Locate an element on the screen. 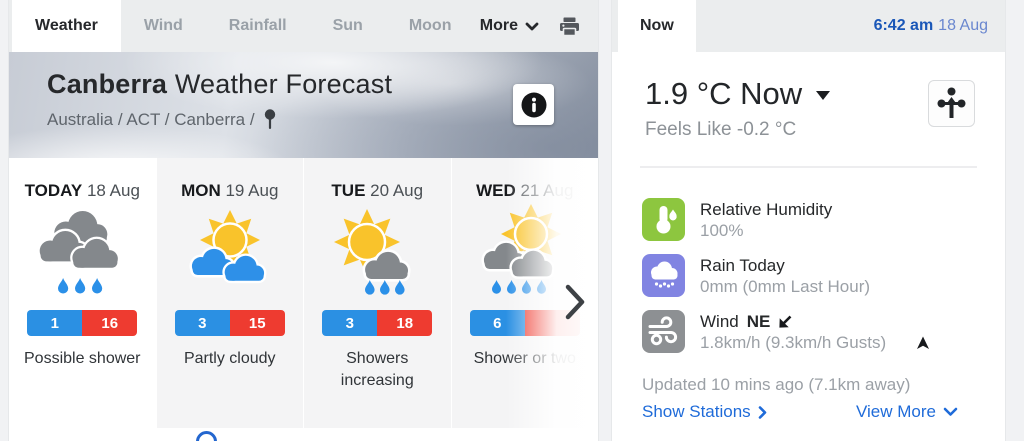  more-menu-button: More is located at coordinates (509, 26).